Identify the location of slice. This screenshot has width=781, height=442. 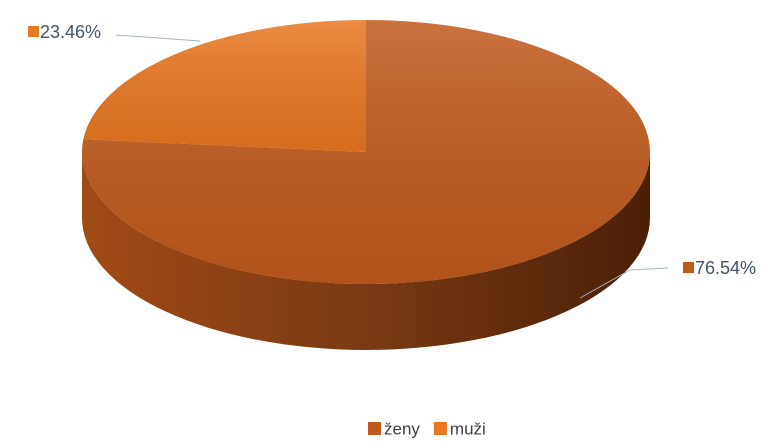
(225, 86).